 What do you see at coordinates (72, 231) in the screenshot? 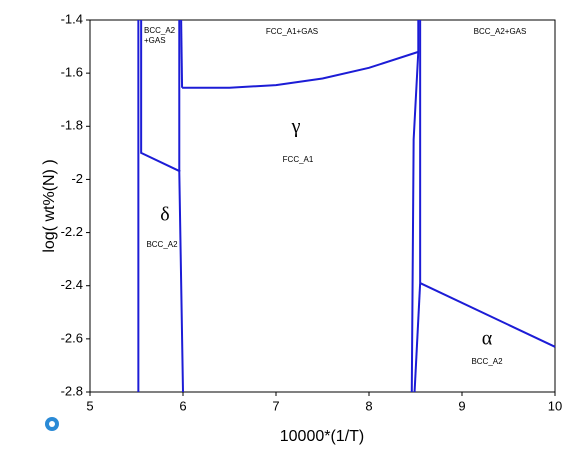
I see `y-tick-label: -2.2` at bounding box center [72, 231].